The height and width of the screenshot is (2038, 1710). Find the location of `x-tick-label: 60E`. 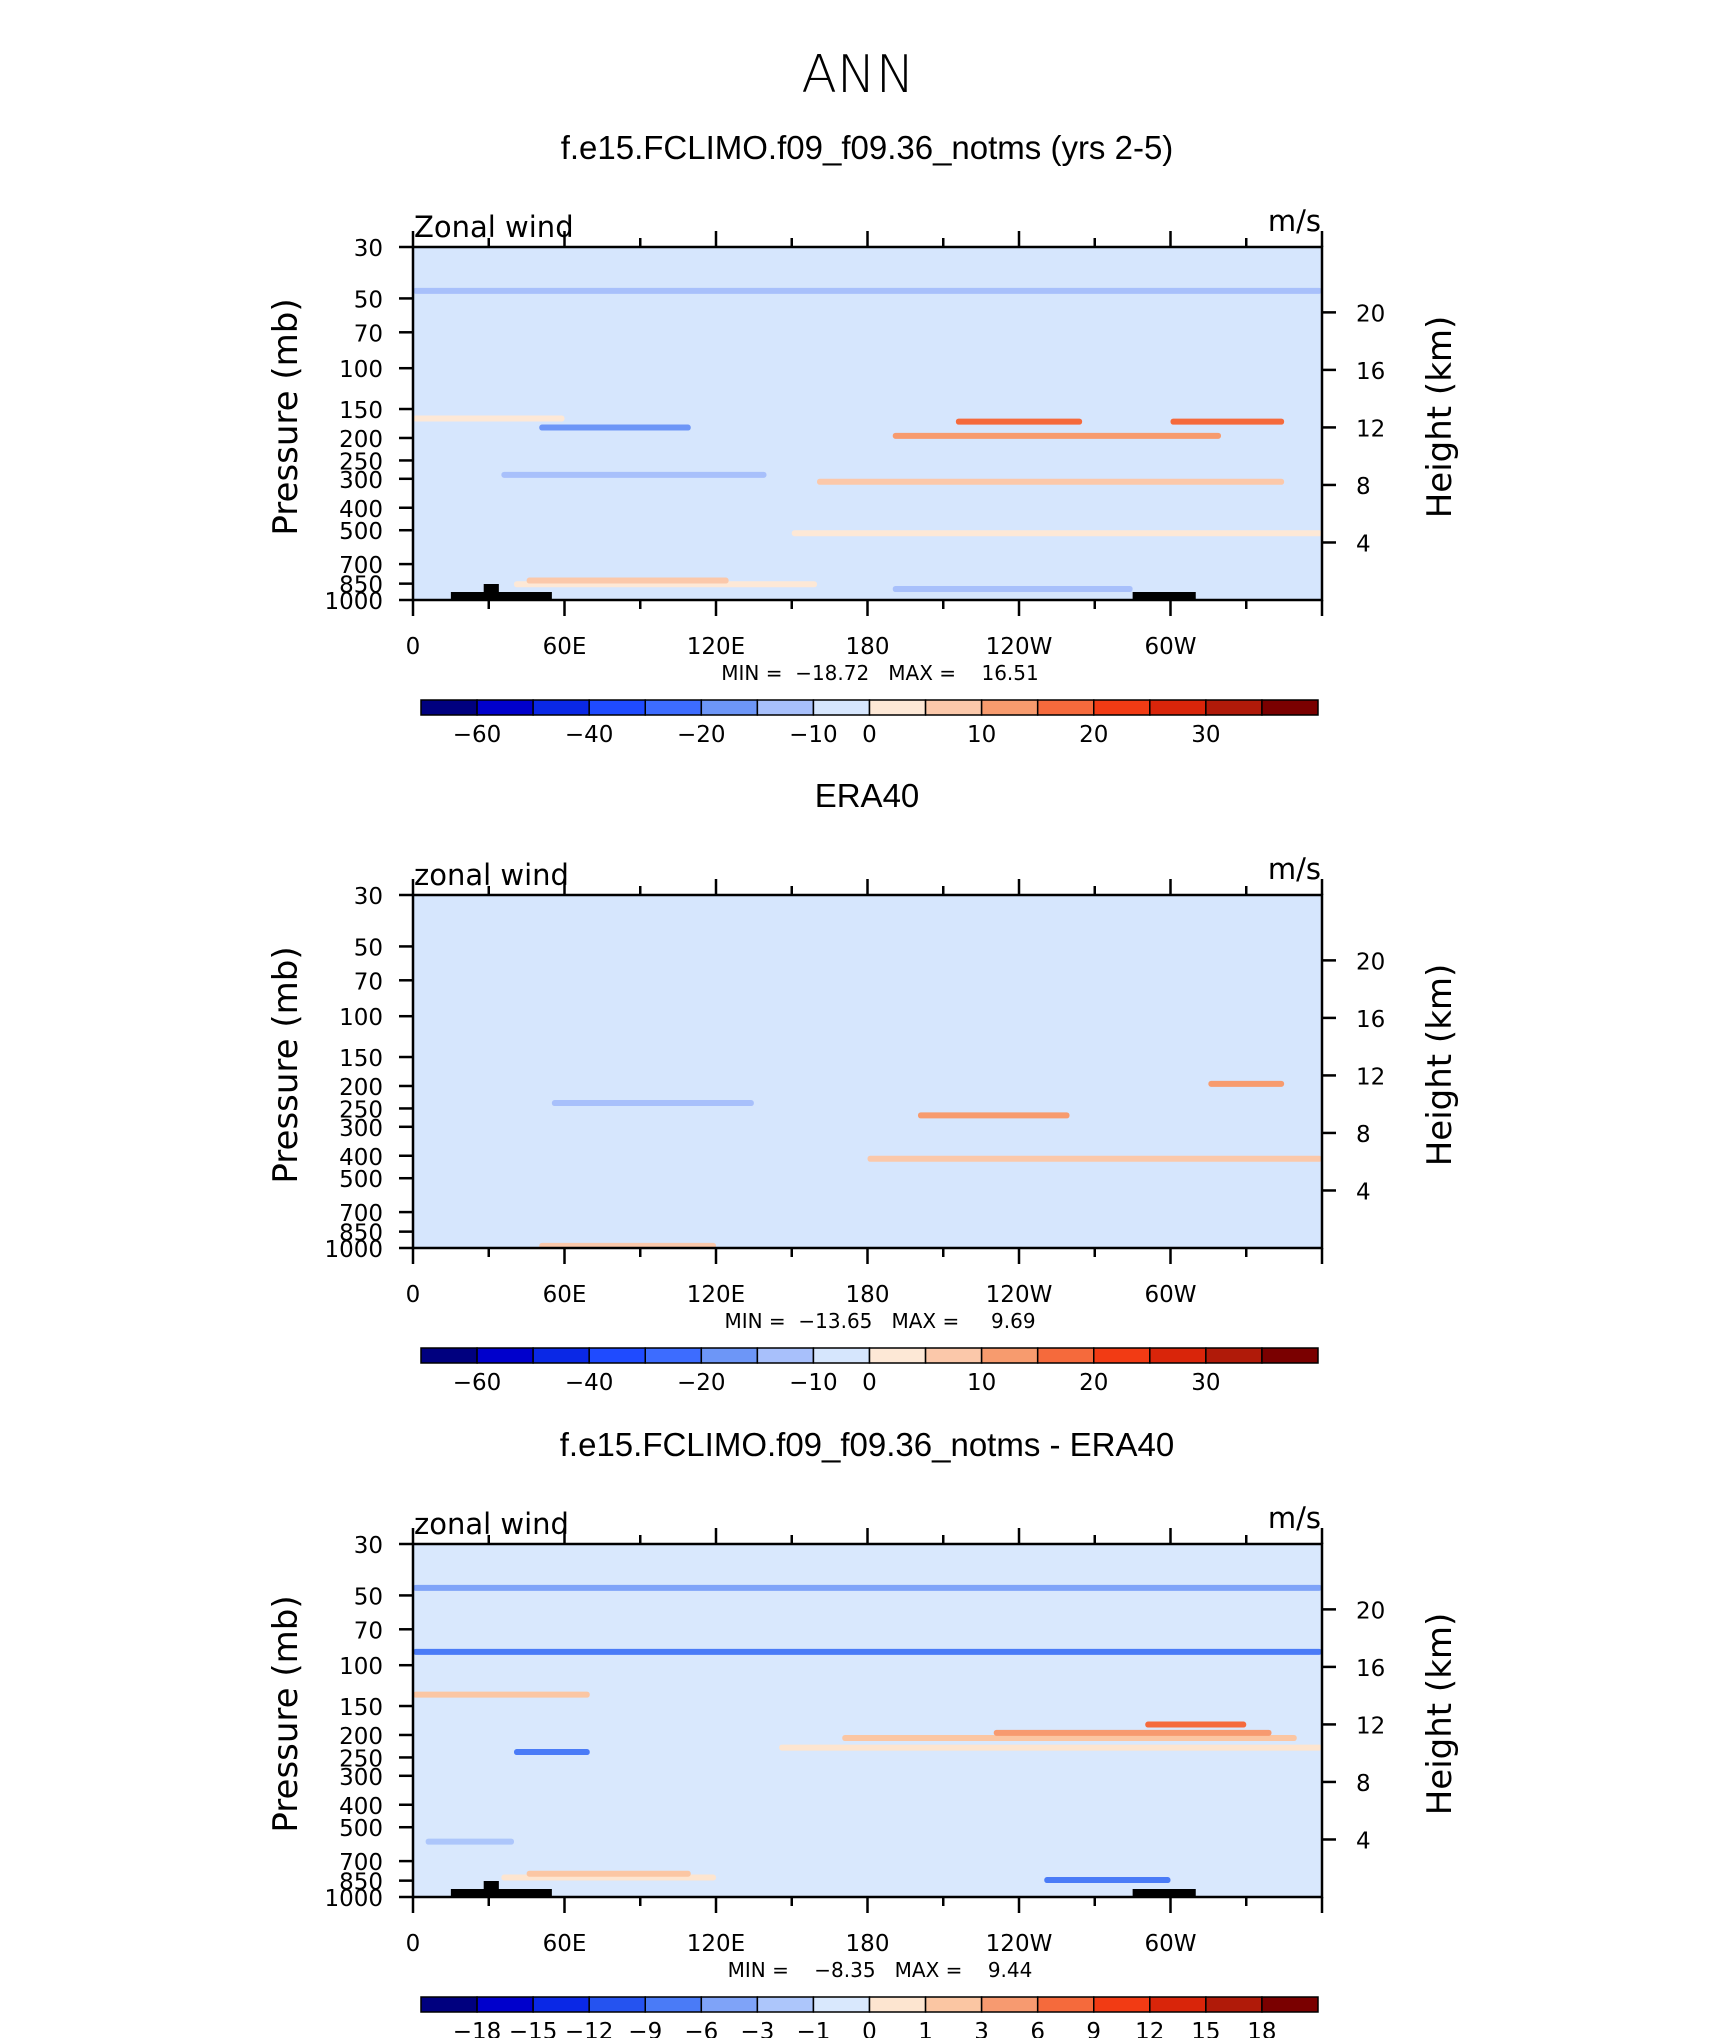

x-tick-label: 60E is located at coordinates (565, 647).